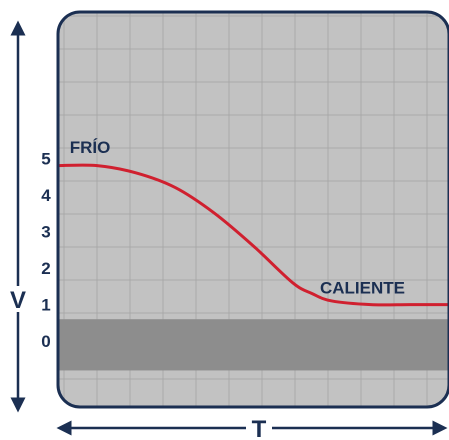 This screenshot has height=440, width=449. I want to click on annotation-label: FRÍO, so click(90, 147).